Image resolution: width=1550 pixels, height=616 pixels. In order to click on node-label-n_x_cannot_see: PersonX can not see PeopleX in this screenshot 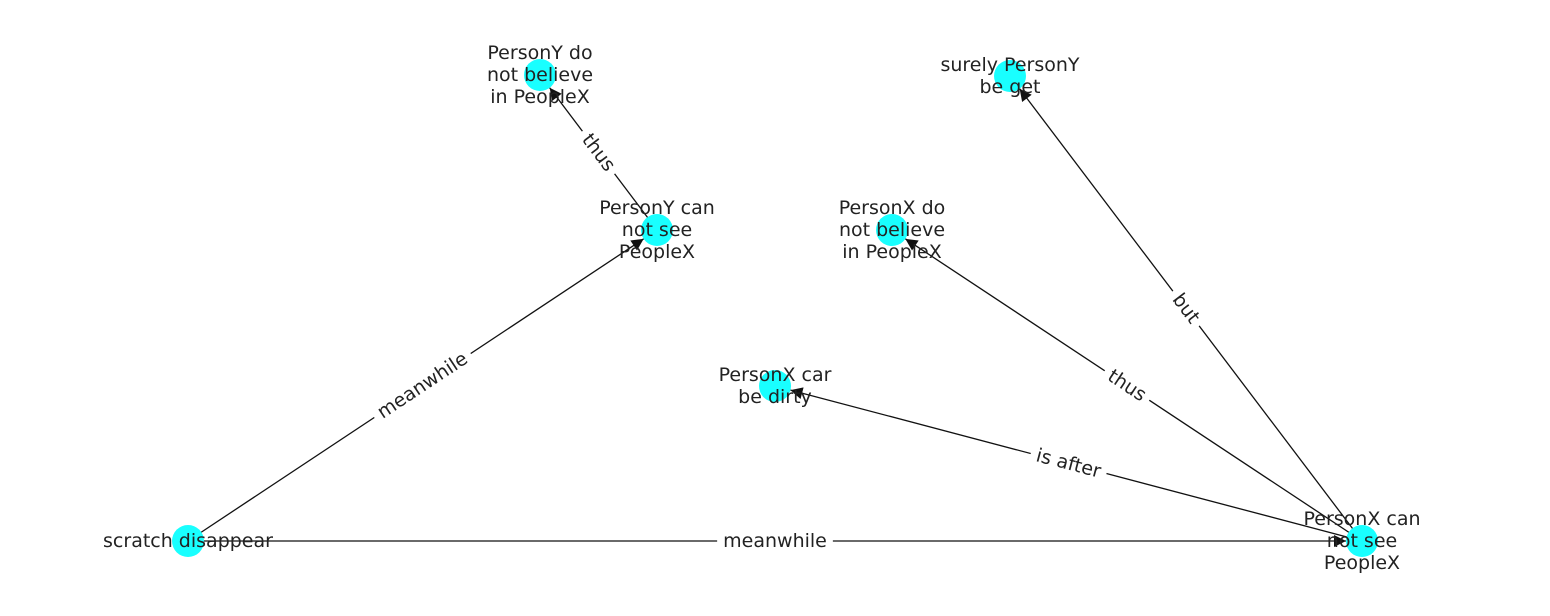, I will do `click(1361, 541)`.